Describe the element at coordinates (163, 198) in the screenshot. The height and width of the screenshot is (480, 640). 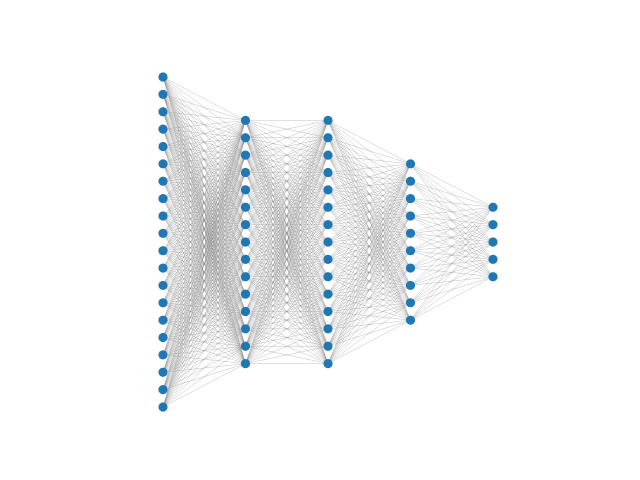
I see `node-l1-n8` at that location.